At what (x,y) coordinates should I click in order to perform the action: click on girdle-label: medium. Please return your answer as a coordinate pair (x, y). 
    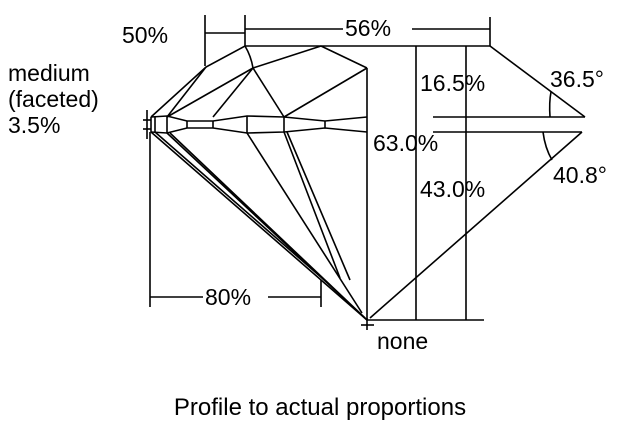
    Looking at the image, I should click on (49, 73).